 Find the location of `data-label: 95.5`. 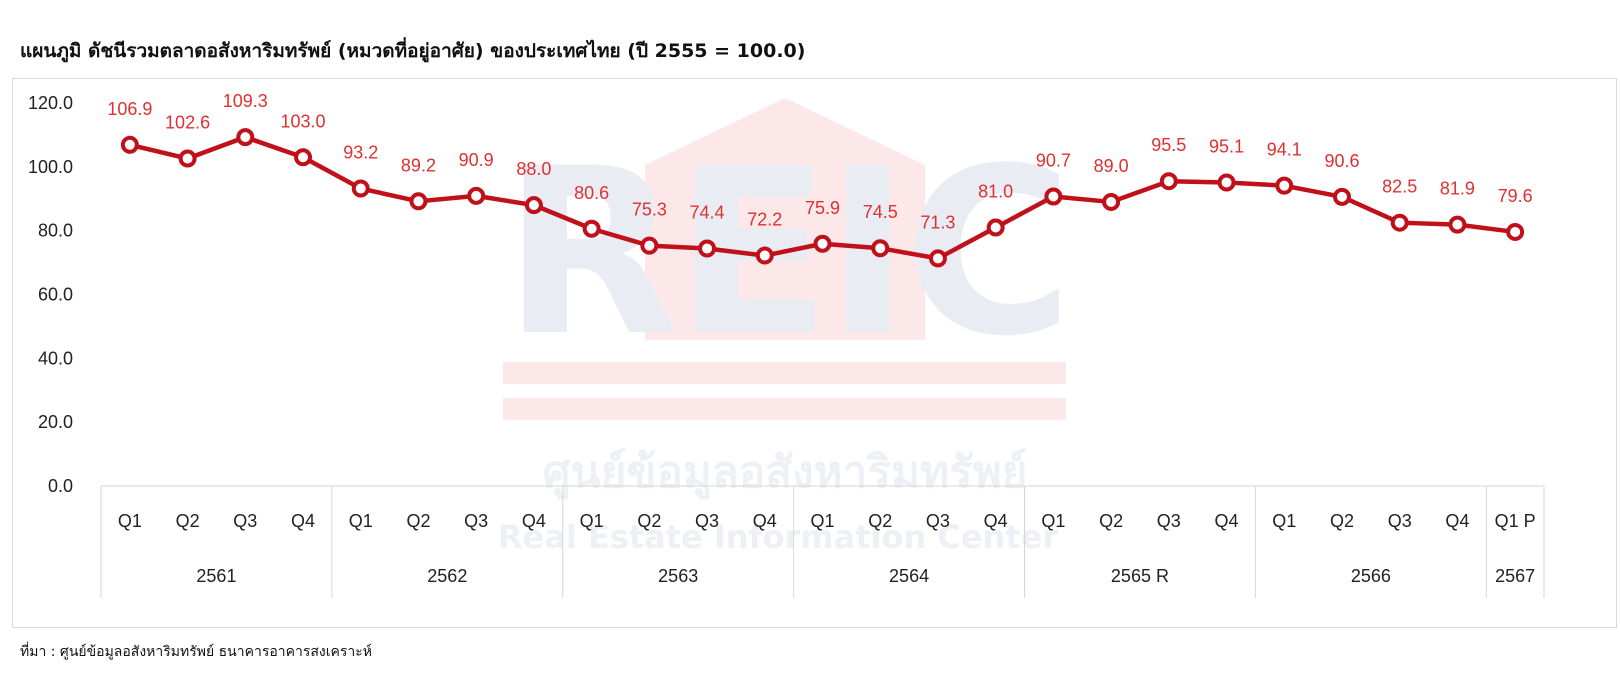

data-label: 95.5 is located at coordinates (1168, 145).